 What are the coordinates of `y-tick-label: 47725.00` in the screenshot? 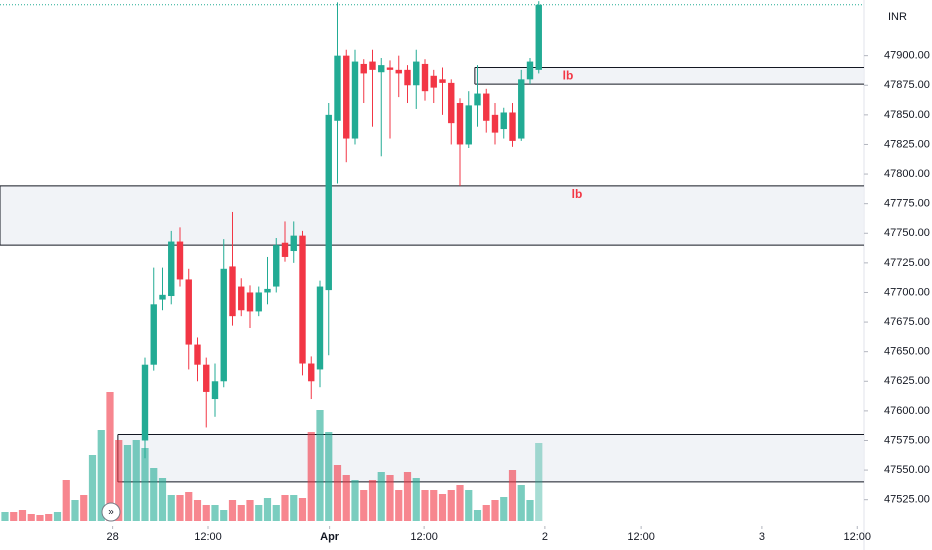 It's located at (907, 263).